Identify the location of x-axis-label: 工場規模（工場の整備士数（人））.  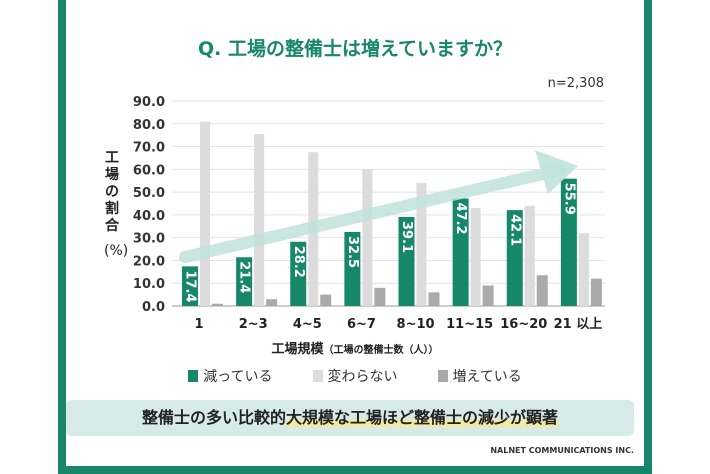
(355, 347).